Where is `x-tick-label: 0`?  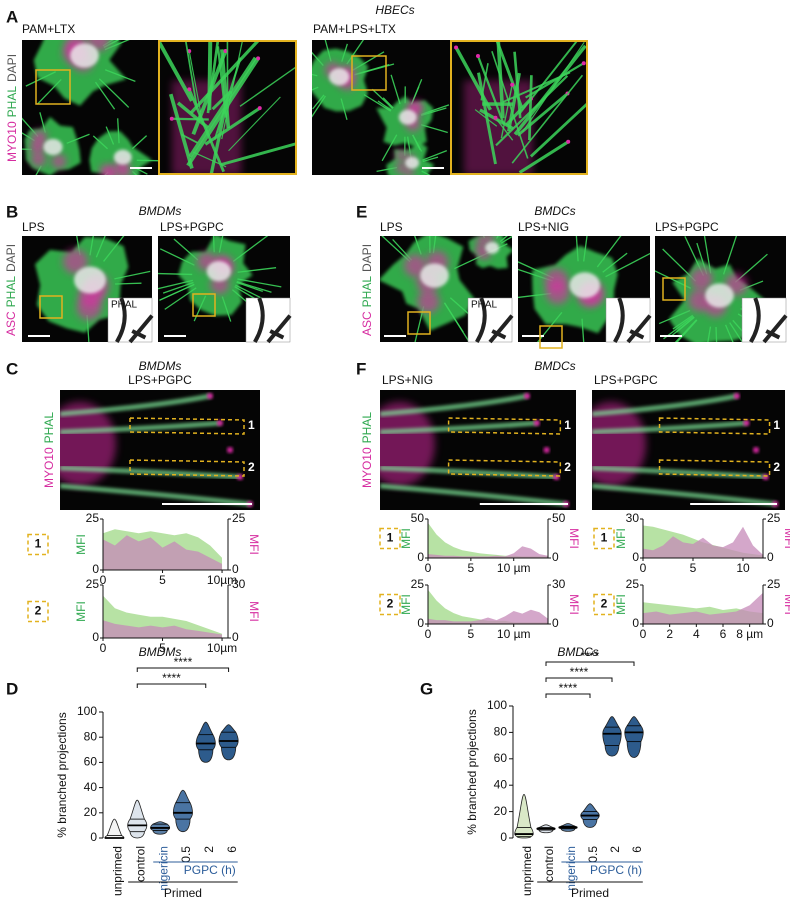
x-tick-label: 0 is located at coordinates (643, 568).